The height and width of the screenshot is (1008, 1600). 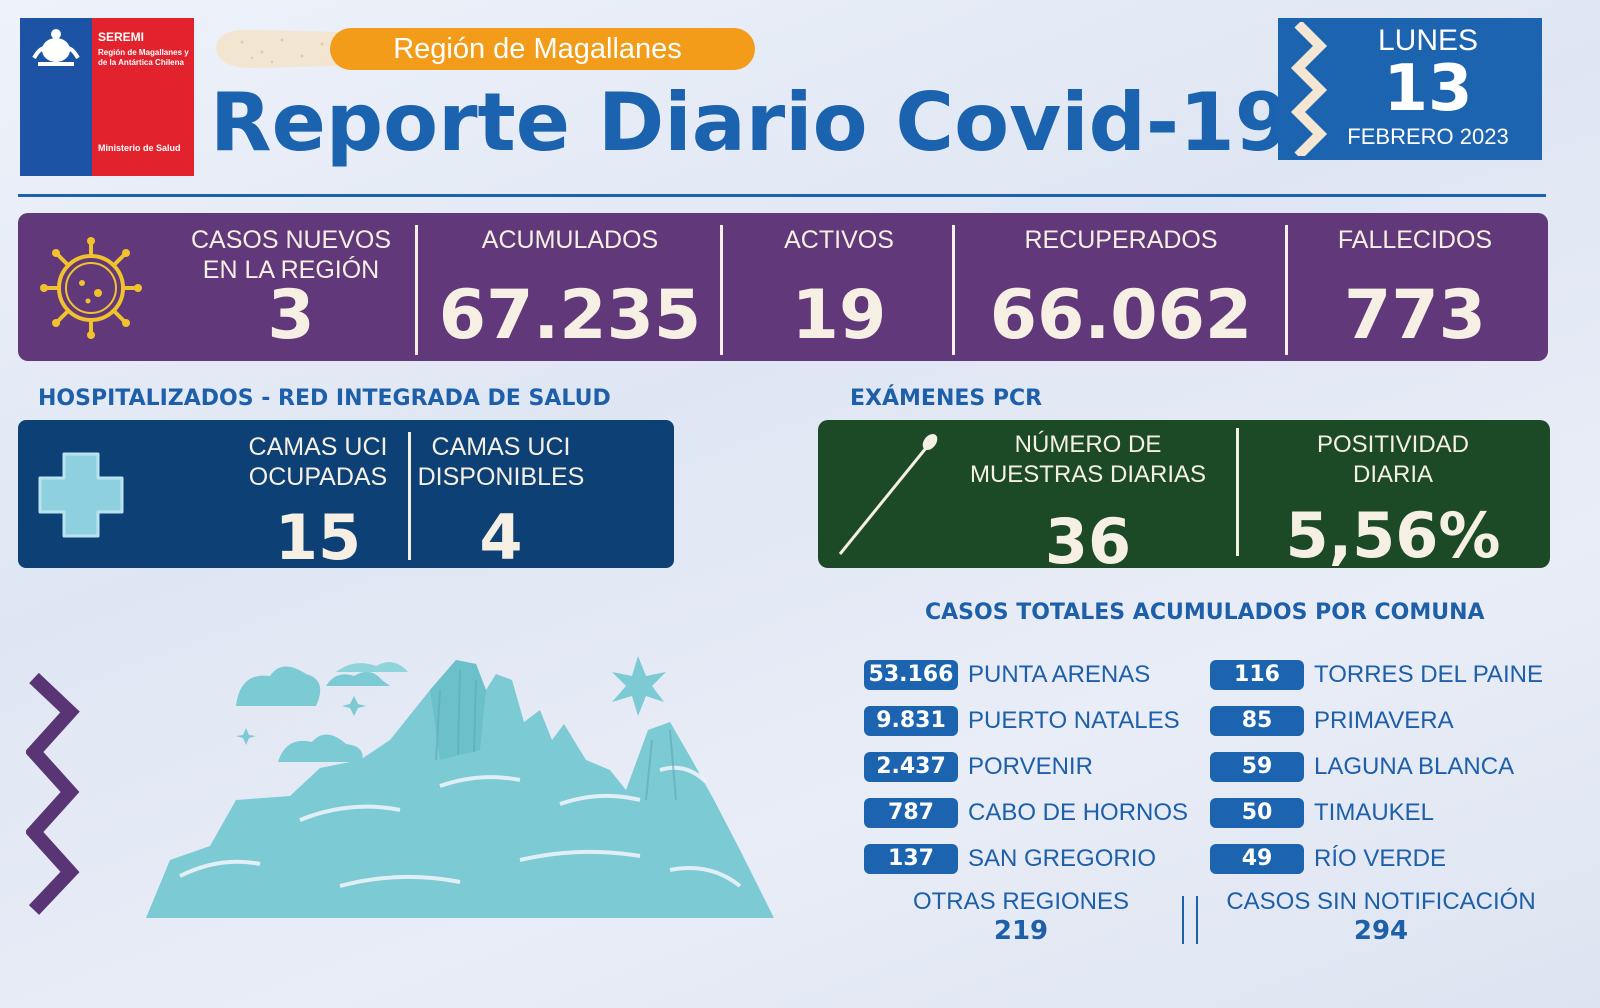 What do you see at coordinates (291, 315) in the screenshot?
I see `stat-new-cases-value: 3` at bounding box center [291, 315].